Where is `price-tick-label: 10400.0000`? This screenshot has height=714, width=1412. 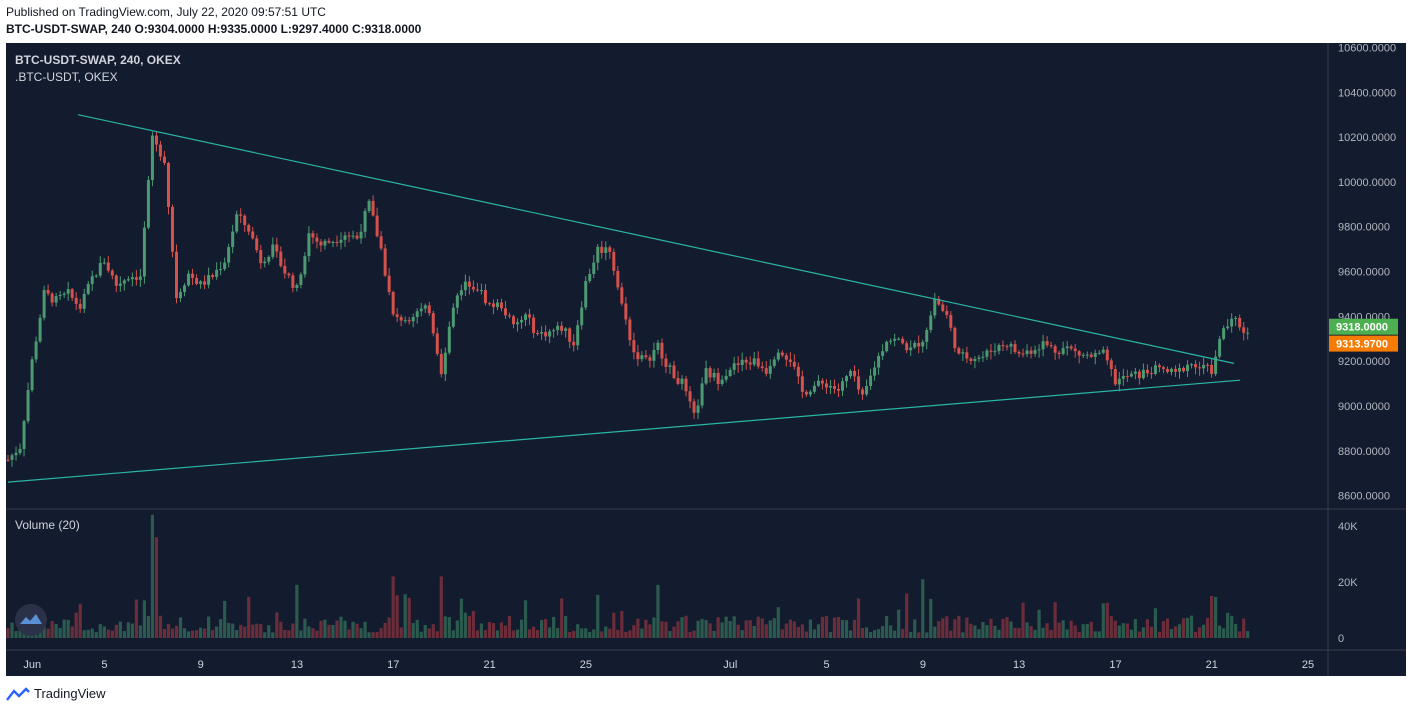 price-tick-label: 10400.0000 is located at coordinates (1367, 93).